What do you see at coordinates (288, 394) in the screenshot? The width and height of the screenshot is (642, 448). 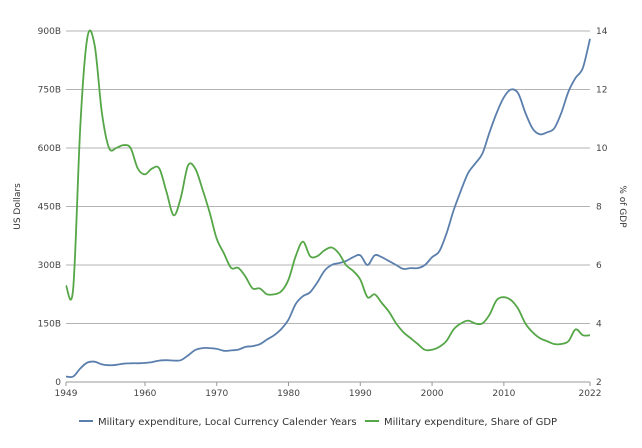 I see `x-tick-label: 1980` at bounding box center [288, 394].